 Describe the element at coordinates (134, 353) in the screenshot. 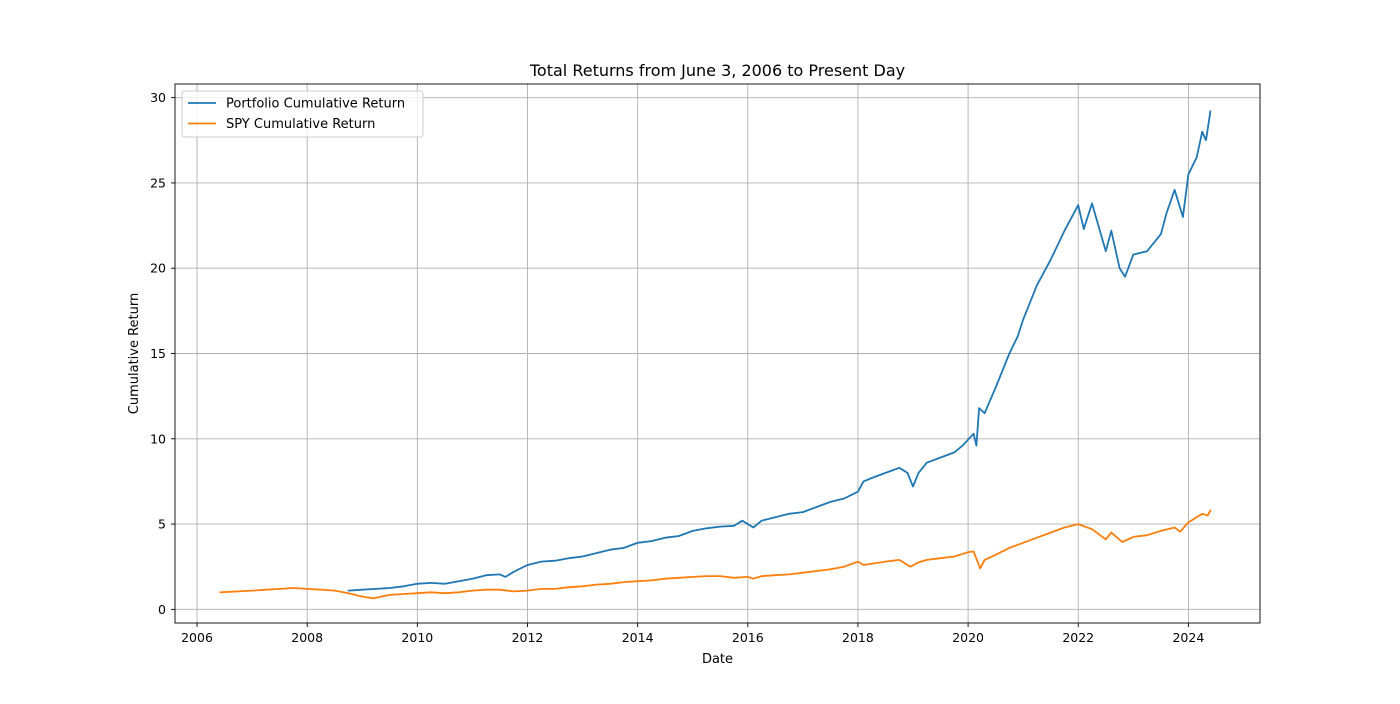

I see `y-axis-label: Cumulative Return` at that location.